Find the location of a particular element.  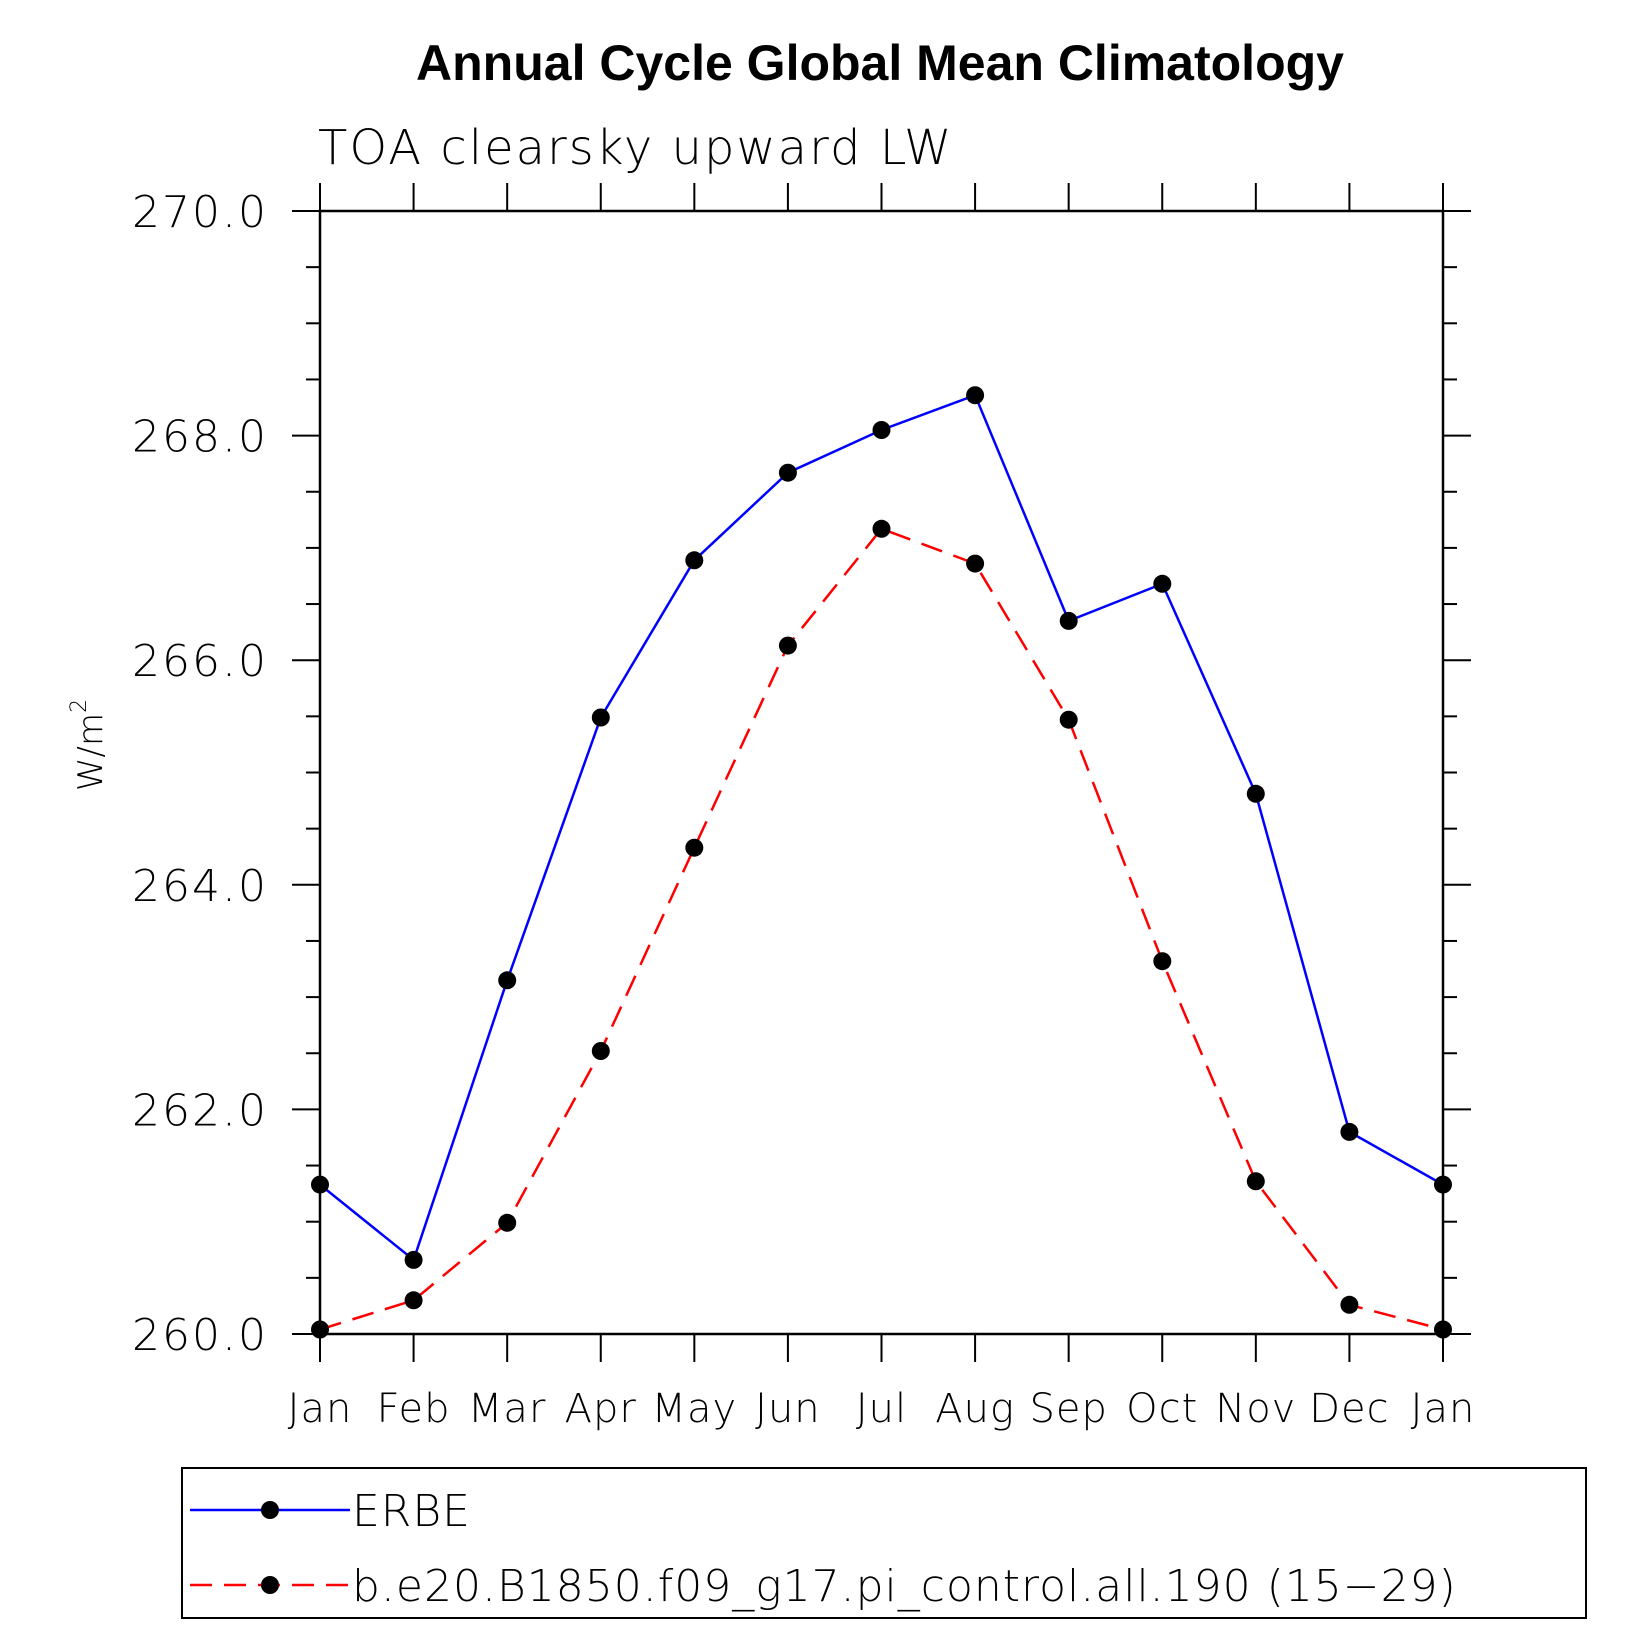

y-tick-label-4: 268.0 is located at coordinates (200, 437).